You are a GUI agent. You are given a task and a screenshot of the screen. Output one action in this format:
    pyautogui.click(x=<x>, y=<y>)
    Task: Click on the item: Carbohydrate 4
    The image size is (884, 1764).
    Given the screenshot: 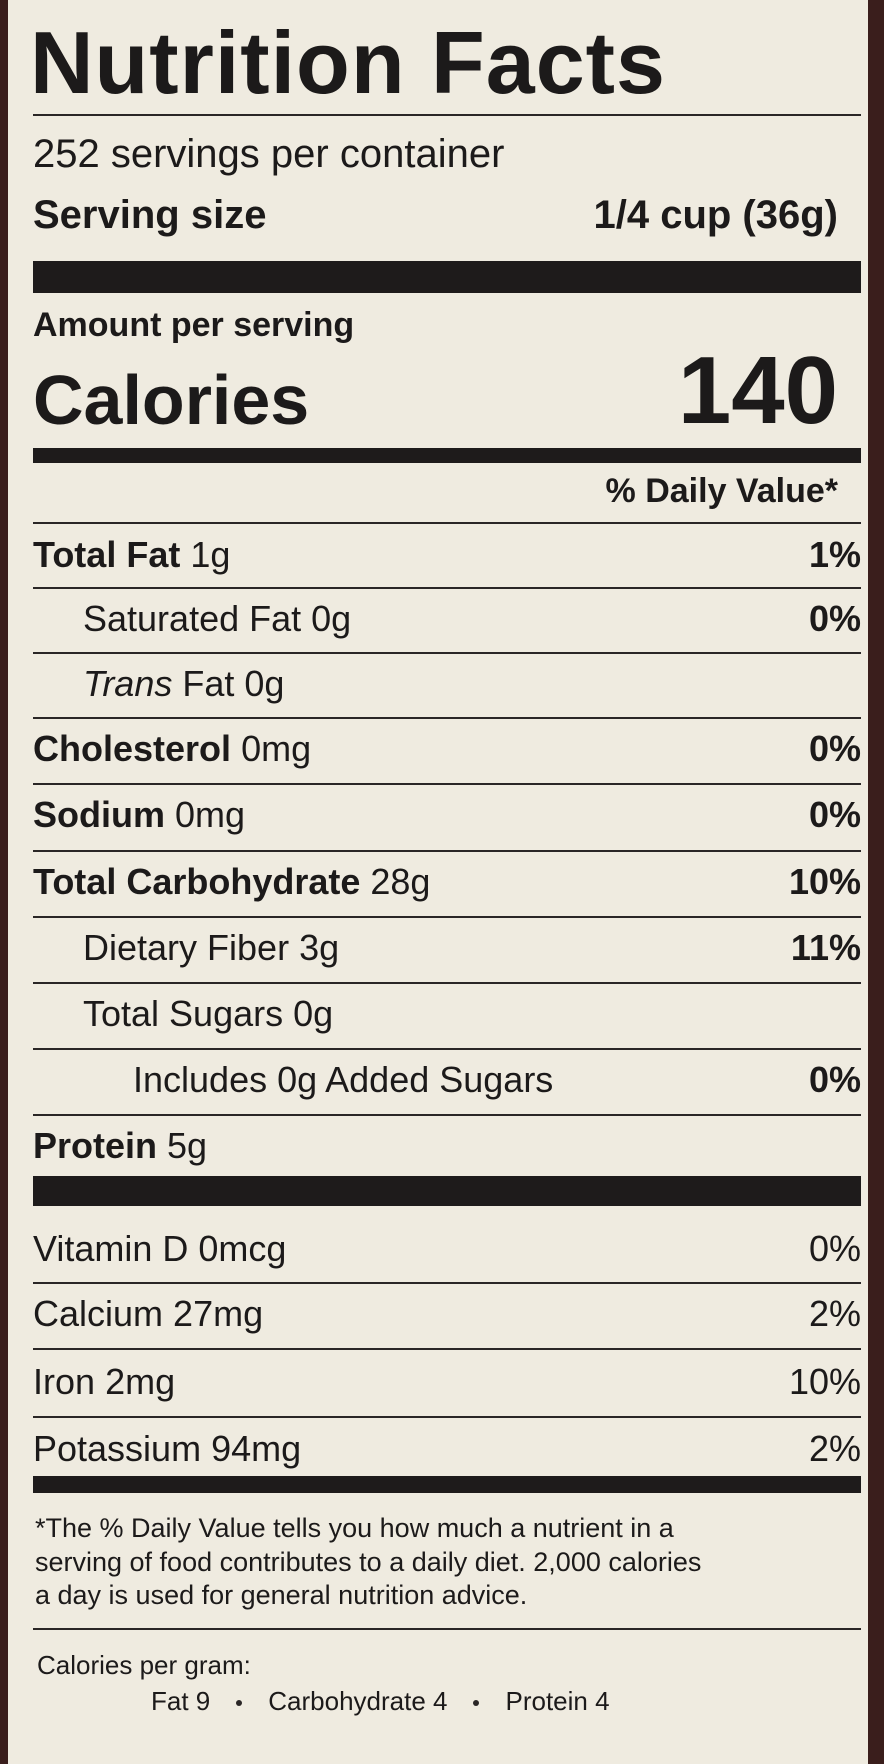 What is the action you would take?
    pyautogui.click(x=358, y=1701)
    